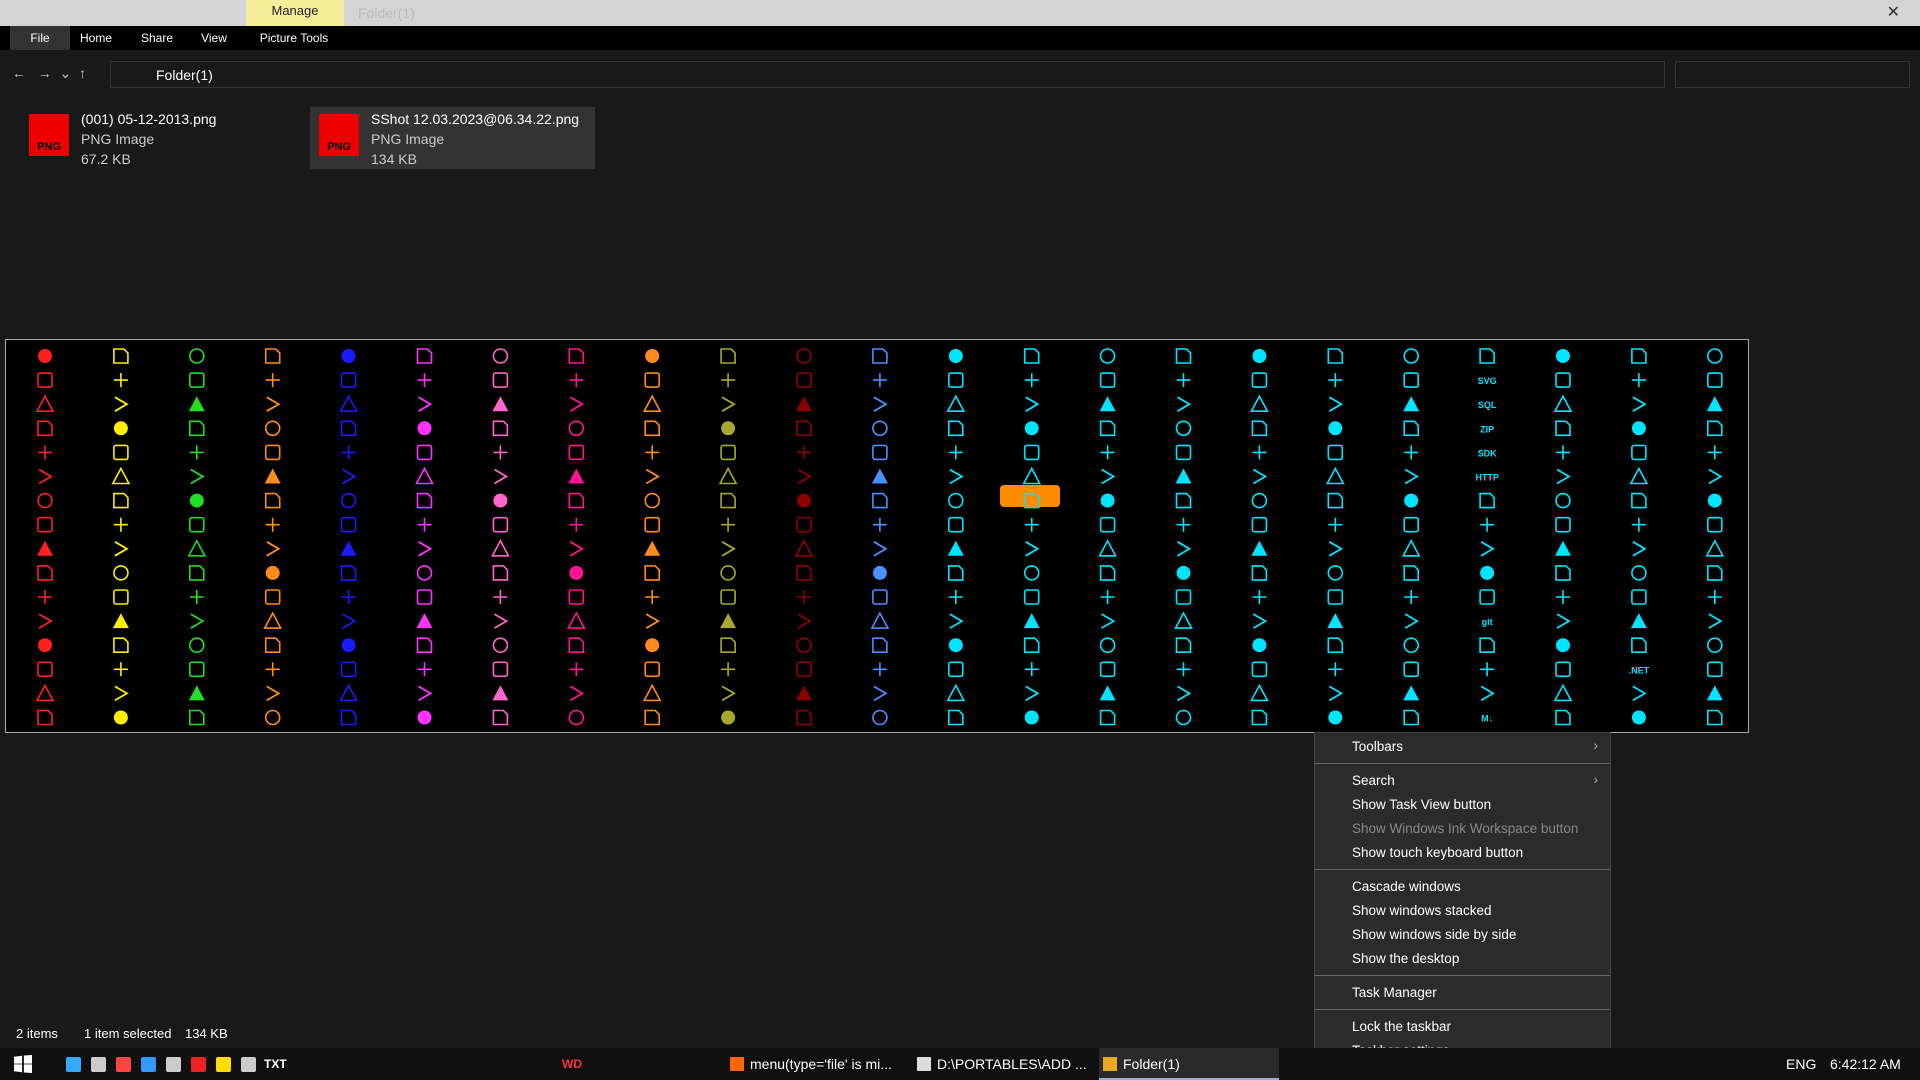 The width and height of the screenshot is (1920, 1080). Describe the element at coordinates (96, 38) in the screenshot. I see `ribbon-tab: Home` at that location.